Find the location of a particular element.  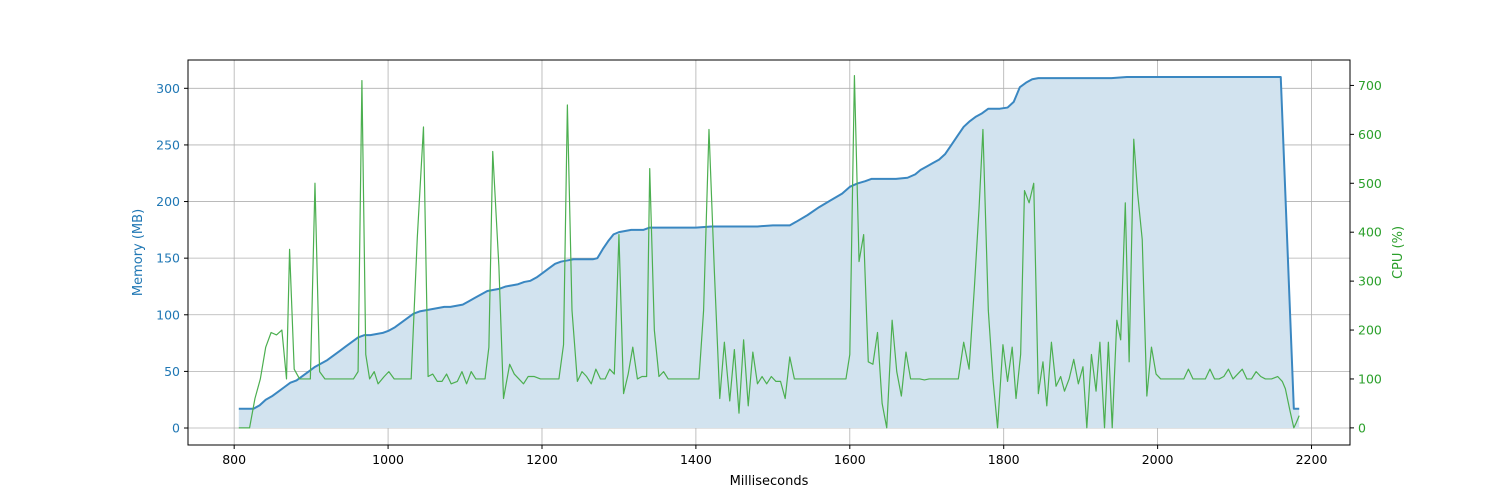

x-tick-label: 1800 is located at coordinates (1004, 459).